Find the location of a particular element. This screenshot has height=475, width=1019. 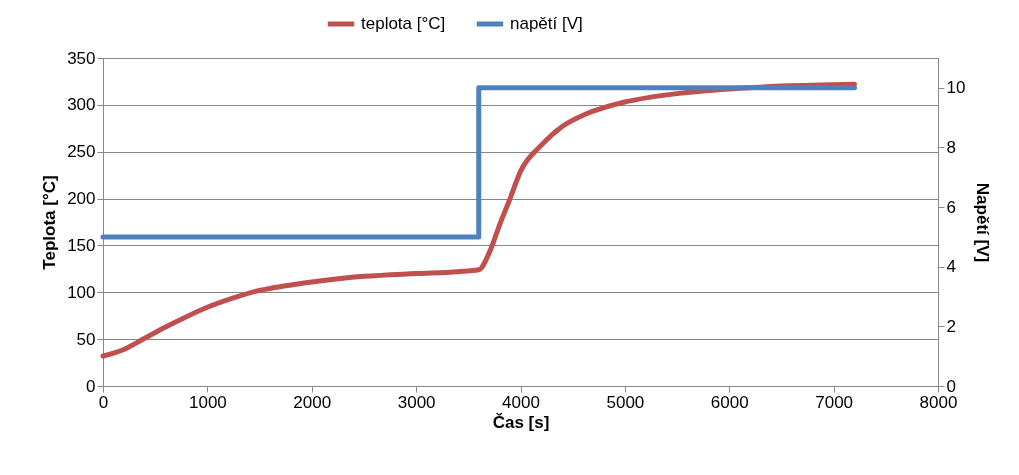

y-tick-label: 50 is located at coordinates (86, 339).